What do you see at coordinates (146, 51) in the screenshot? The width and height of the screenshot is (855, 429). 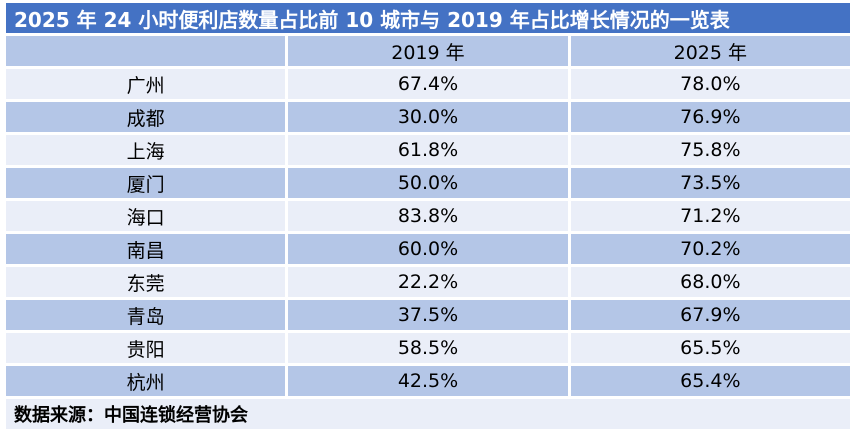 I see `header-city-blank` at bounding box center [146, 51].